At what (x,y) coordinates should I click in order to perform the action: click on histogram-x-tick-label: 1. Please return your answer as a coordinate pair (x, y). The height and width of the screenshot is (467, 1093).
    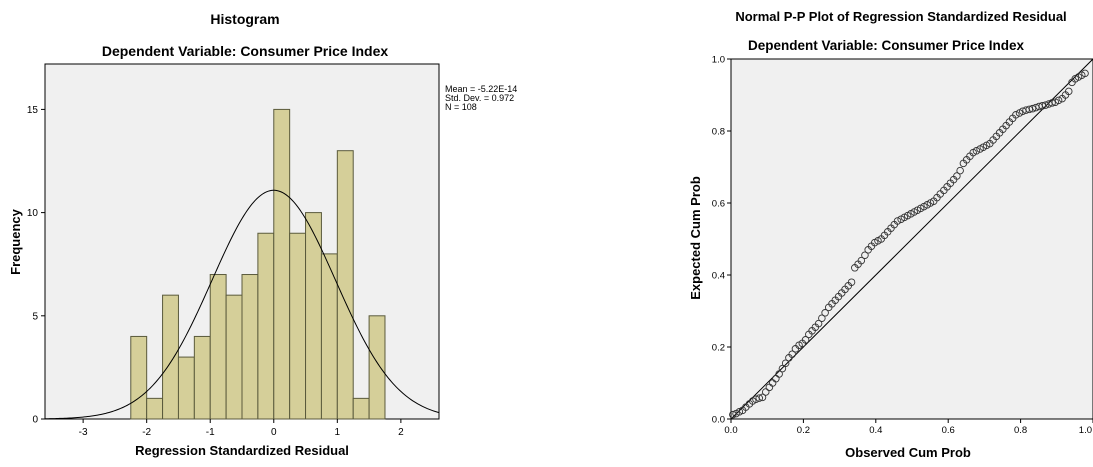
    Looking at the image, I should click on (338, 432).